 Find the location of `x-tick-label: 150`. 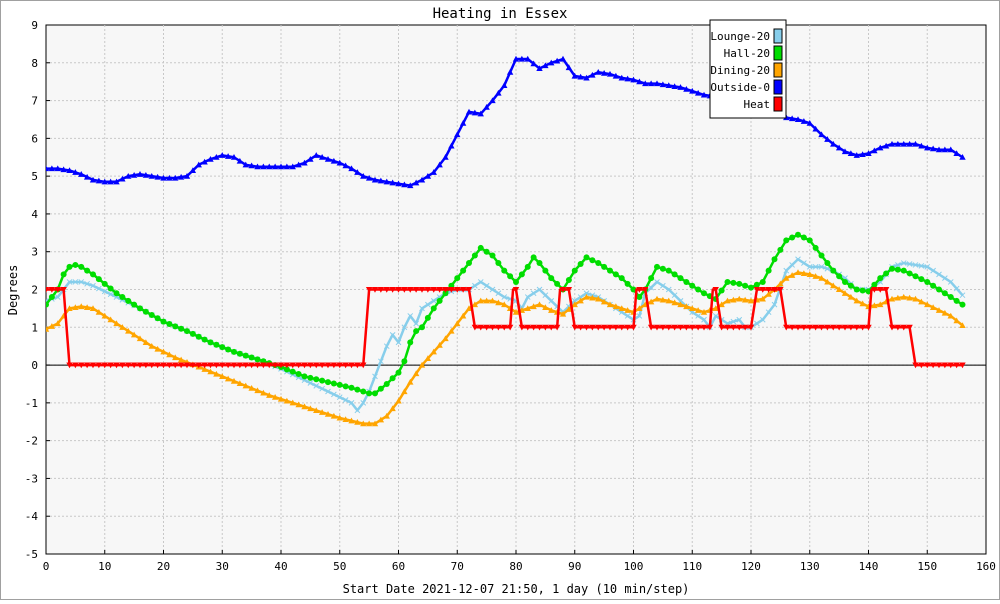

x-tick-label: 150 is located at coordinates (927, 566).